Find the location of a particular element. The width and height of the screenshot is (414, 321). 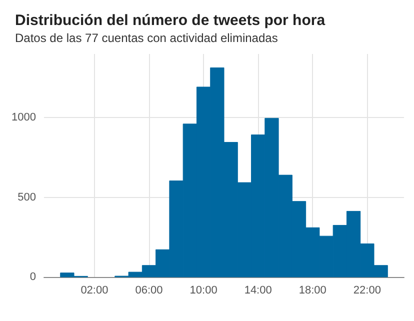

x-tick-label: 22:00 is located at coordinates (367, 290).